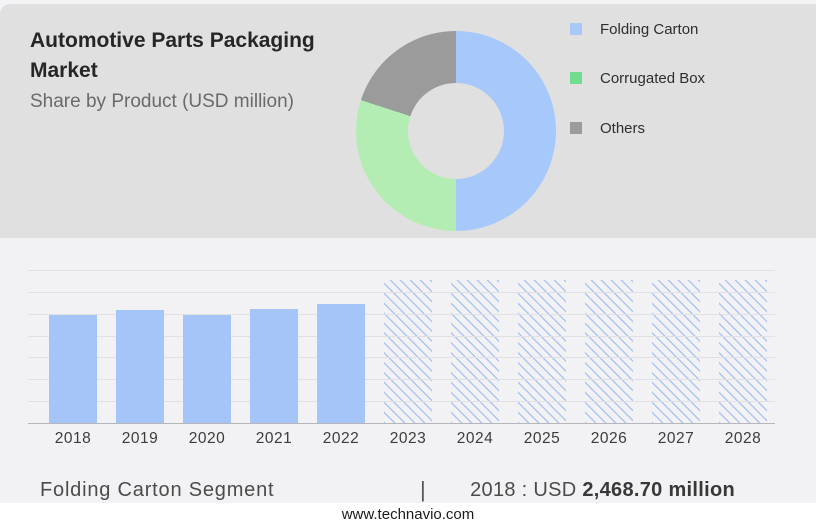 The height and width of the screenshot is (528, 816). Describe the element at coordinates (207, 438) in the screenshot. I see `x-axis-label-2020: 2020` at that location.